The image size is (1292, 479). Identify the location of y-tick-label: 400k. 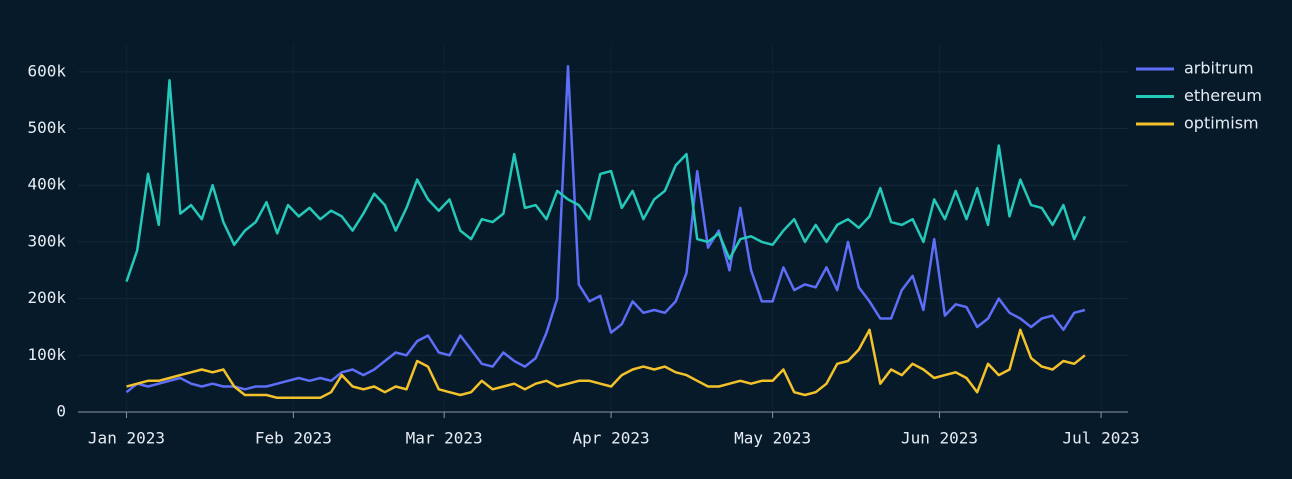
(46, 184).